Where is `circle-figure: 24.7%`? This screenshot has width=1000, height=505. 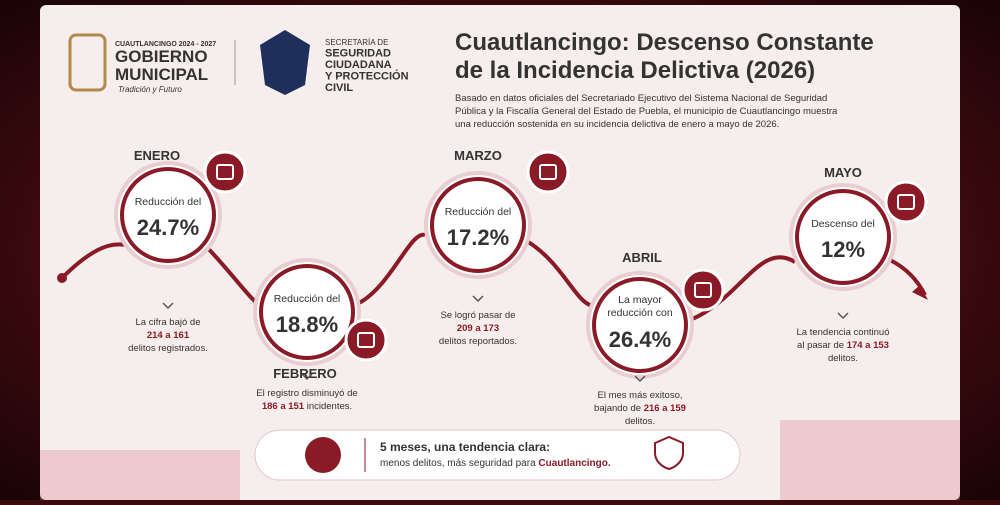 circle-figure: 24.7% is located at coordinates (168, 227).